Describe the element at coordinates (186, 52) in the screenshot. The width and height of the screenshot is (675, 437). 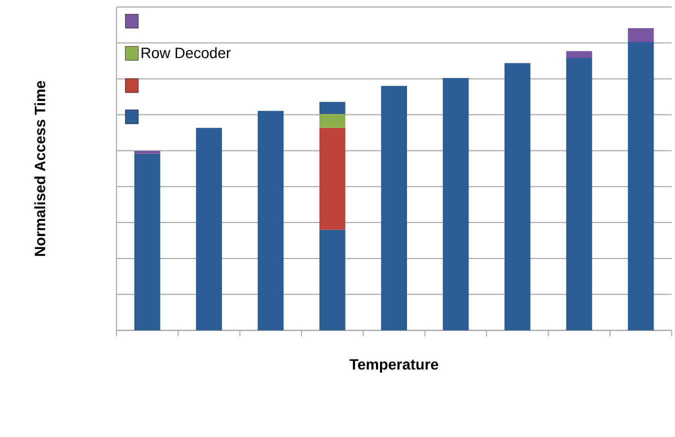
I see `legend-label: Row Decoder` at that location.